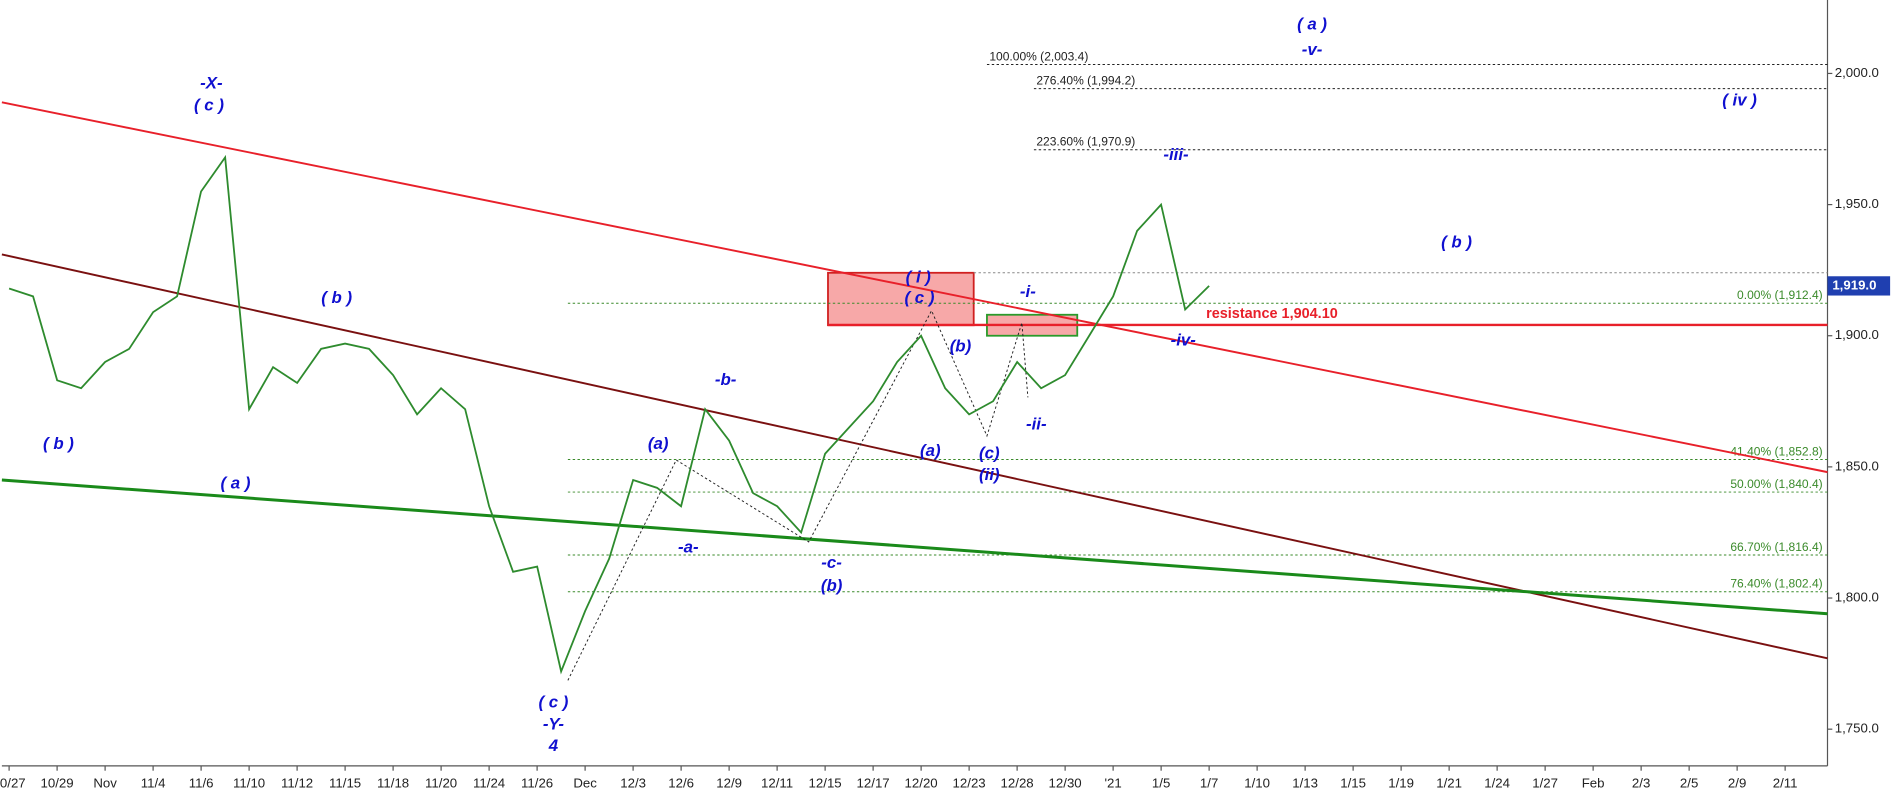  Describe the element at coordinates (1085, 81) in the screenshot. I see `fib-label: 276.40% (1,994.2)` at that location.